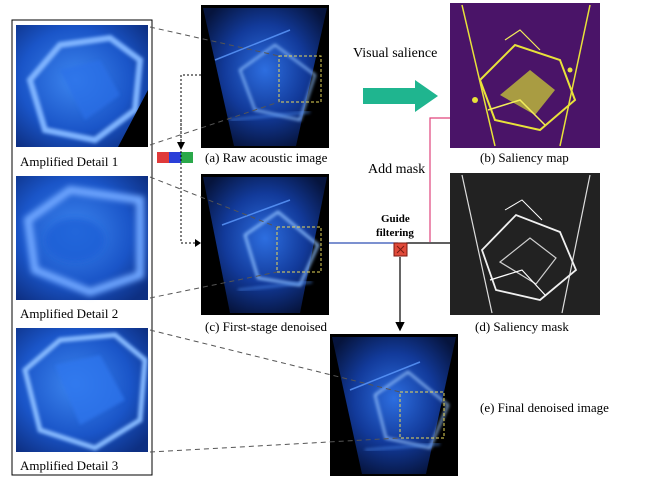 The height and width of the screenshot is (478, 651). What do you see at coordinates (525, 75) in the screenshot?
I see `saliency-map-image` at bounding box center [525, 75].